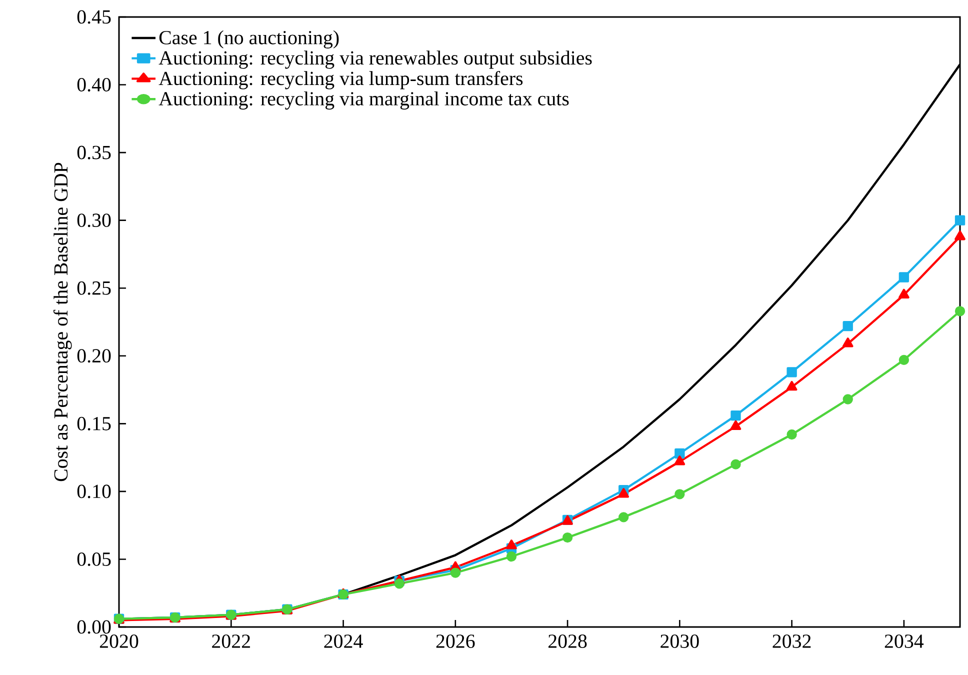 Image resolution: width=968 pixels, height=675 pixels. Describe the element at coordinates (249, 39) in the screenshot. I see `legend-label: Case 1 (no auctioning)` at that location.